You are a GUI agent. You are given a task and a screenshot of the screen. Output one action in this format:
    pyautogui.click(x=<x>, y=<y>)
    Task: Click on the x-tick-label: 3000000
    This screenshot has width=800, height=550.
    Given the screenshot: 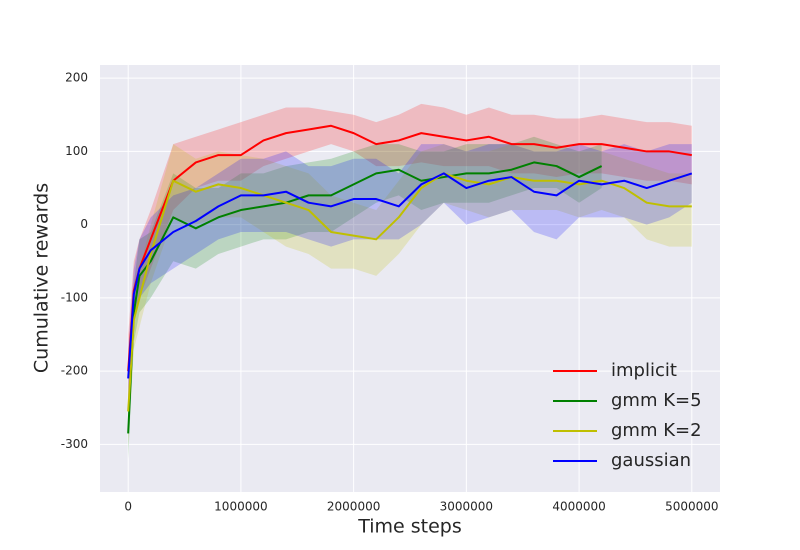 What is the action you would take?
    pyautogui.click(x=466, y=507)
    